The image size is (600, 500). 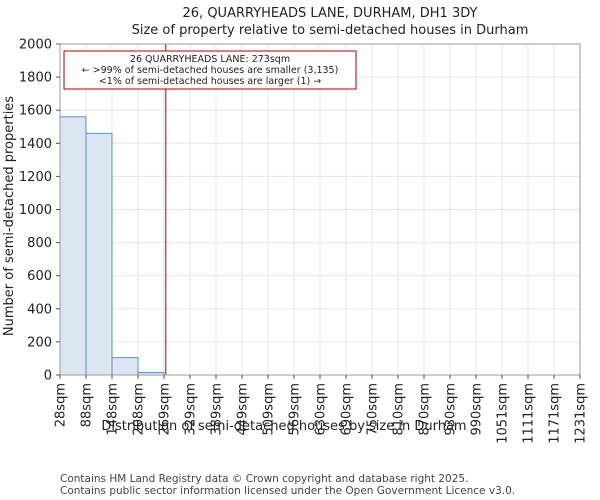 What do you see at coordinates (555, 413) in the screenshot?
I see `x-tick-label-19: 1171sqm` at bounding box center [555, 413].